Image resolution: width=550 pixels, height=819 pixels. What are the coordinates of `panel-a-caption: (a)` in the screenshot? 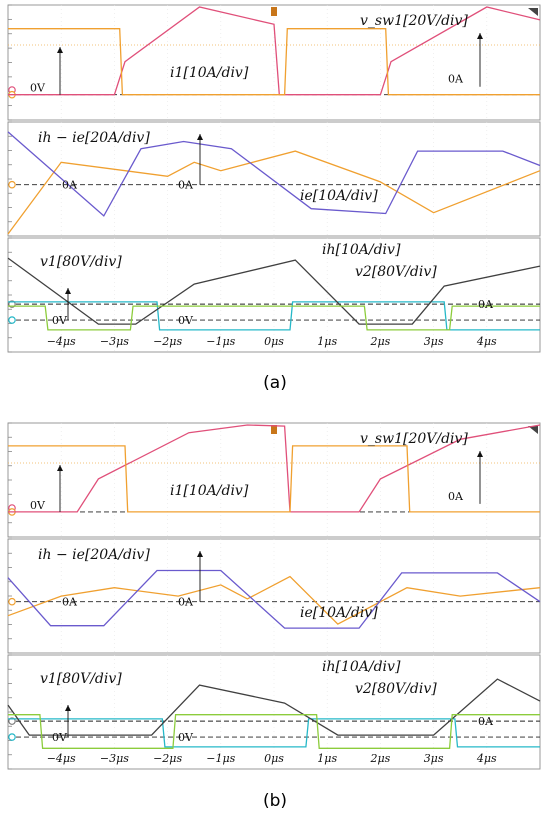 It's located at (275, 383).